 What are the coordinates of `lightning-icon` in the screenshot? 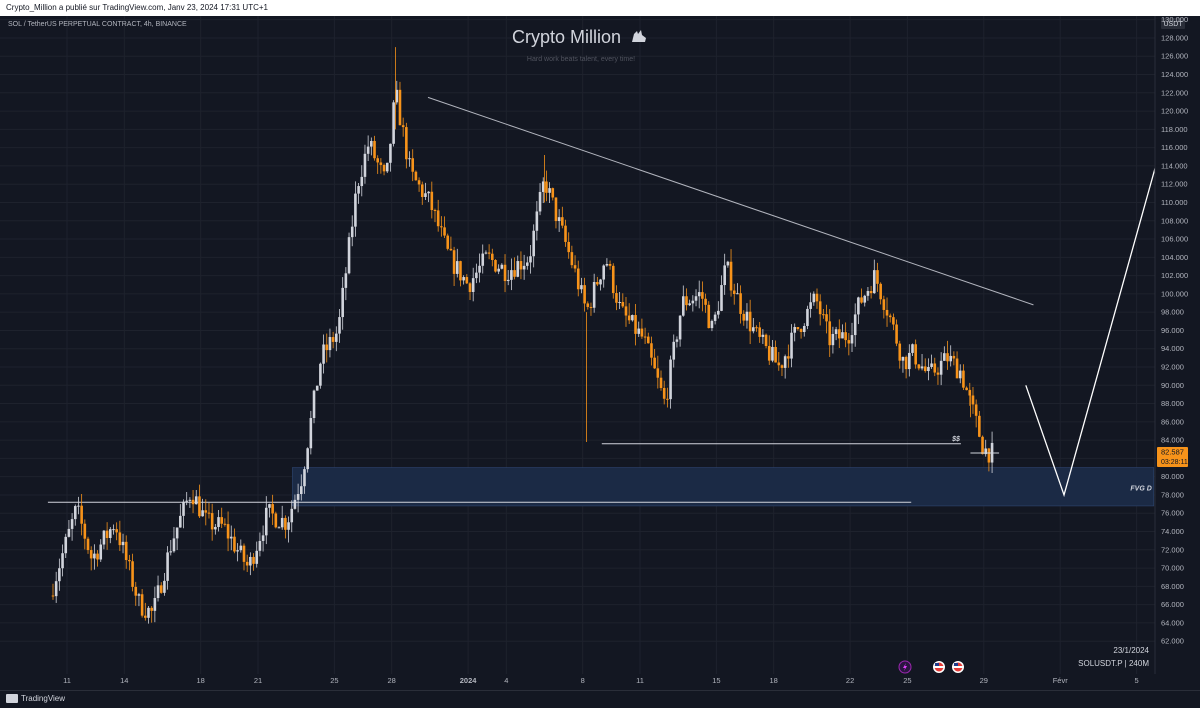 It's located at (905, 667).